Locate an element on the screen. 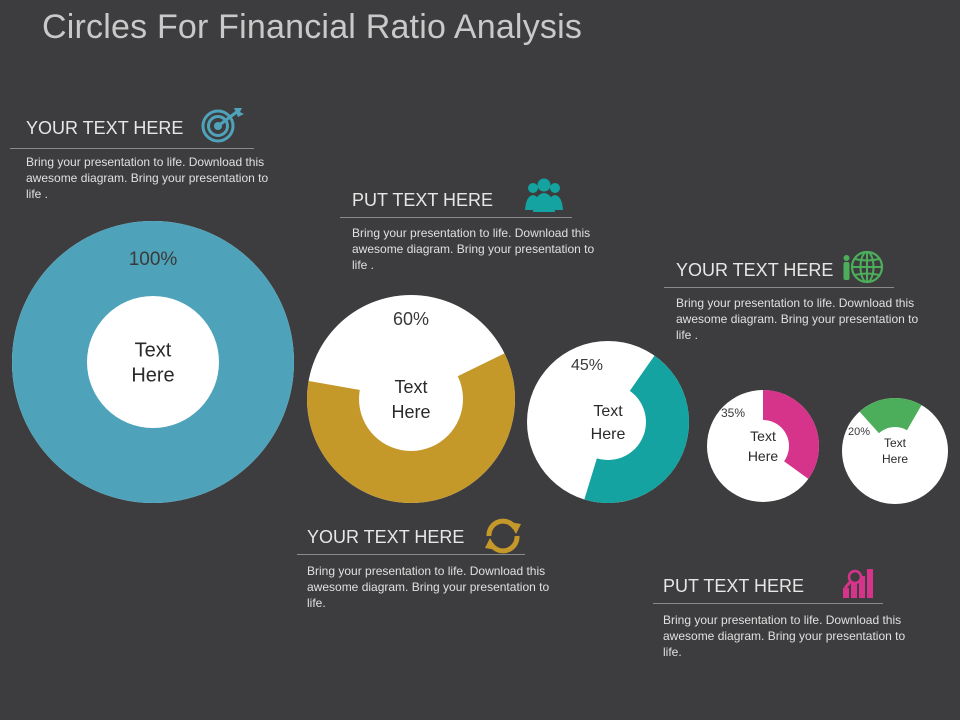  globe-person-icon is located at coordinates (863, 269).